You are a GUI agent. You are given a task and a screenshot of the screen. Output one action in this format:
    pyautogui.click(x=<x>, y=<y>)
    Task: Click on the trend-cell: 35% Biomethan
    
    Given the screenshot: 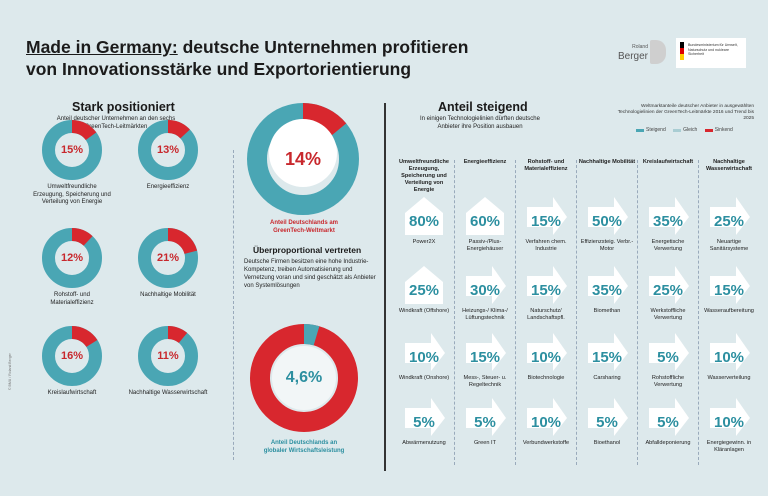 What is the action you would take?
    pyautogui.click(x=607, y=296)
    